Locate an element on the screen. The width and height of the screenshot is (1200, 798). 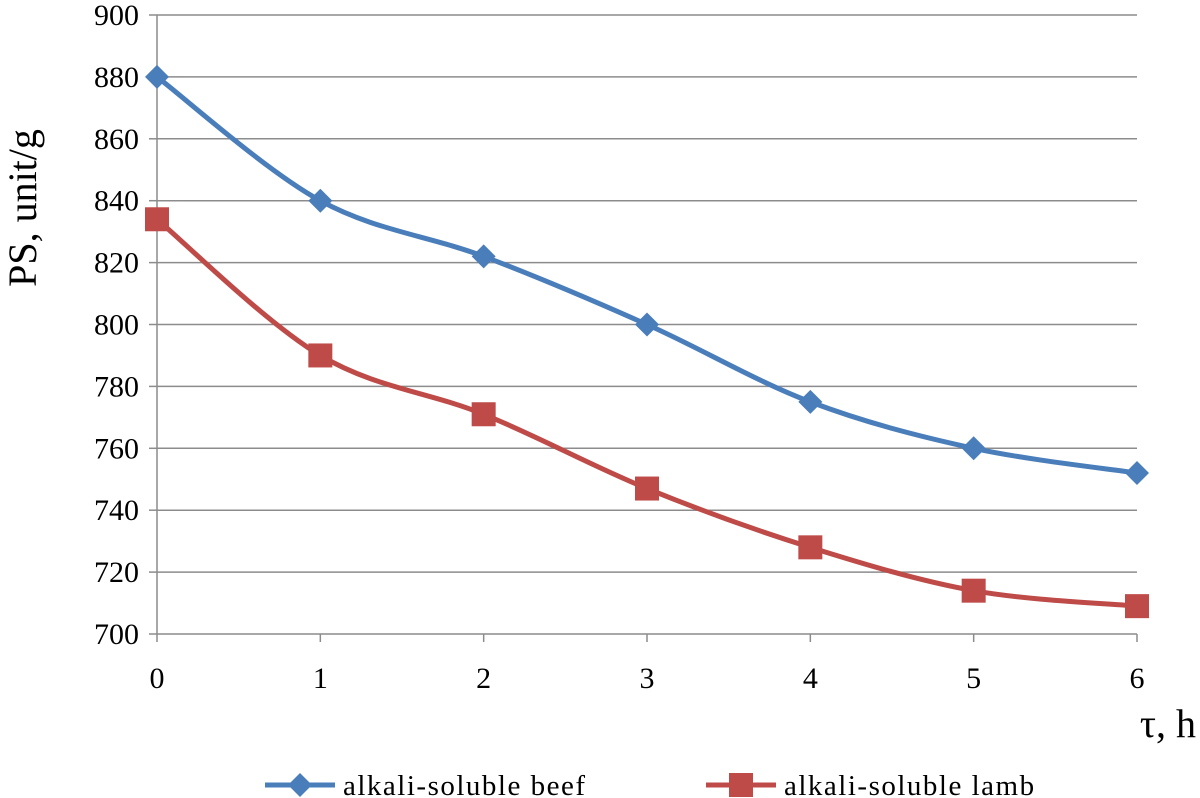
x-tick-label: 6 is located at coordinates (1137, 678).